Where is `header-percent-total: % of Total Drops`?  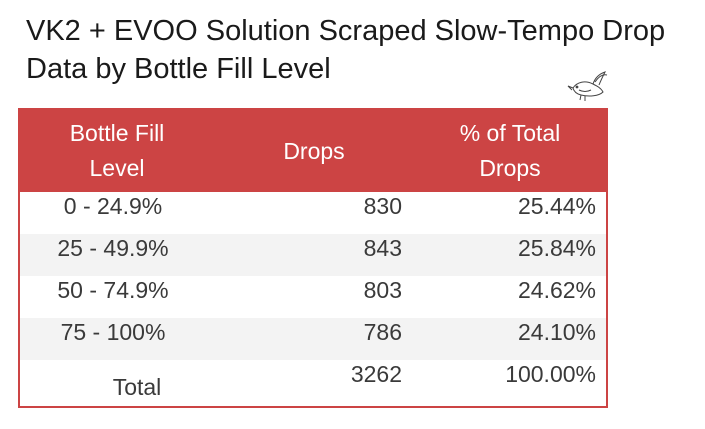 header-percent-total: % of Total Drops is located at coordinates (510, 151).